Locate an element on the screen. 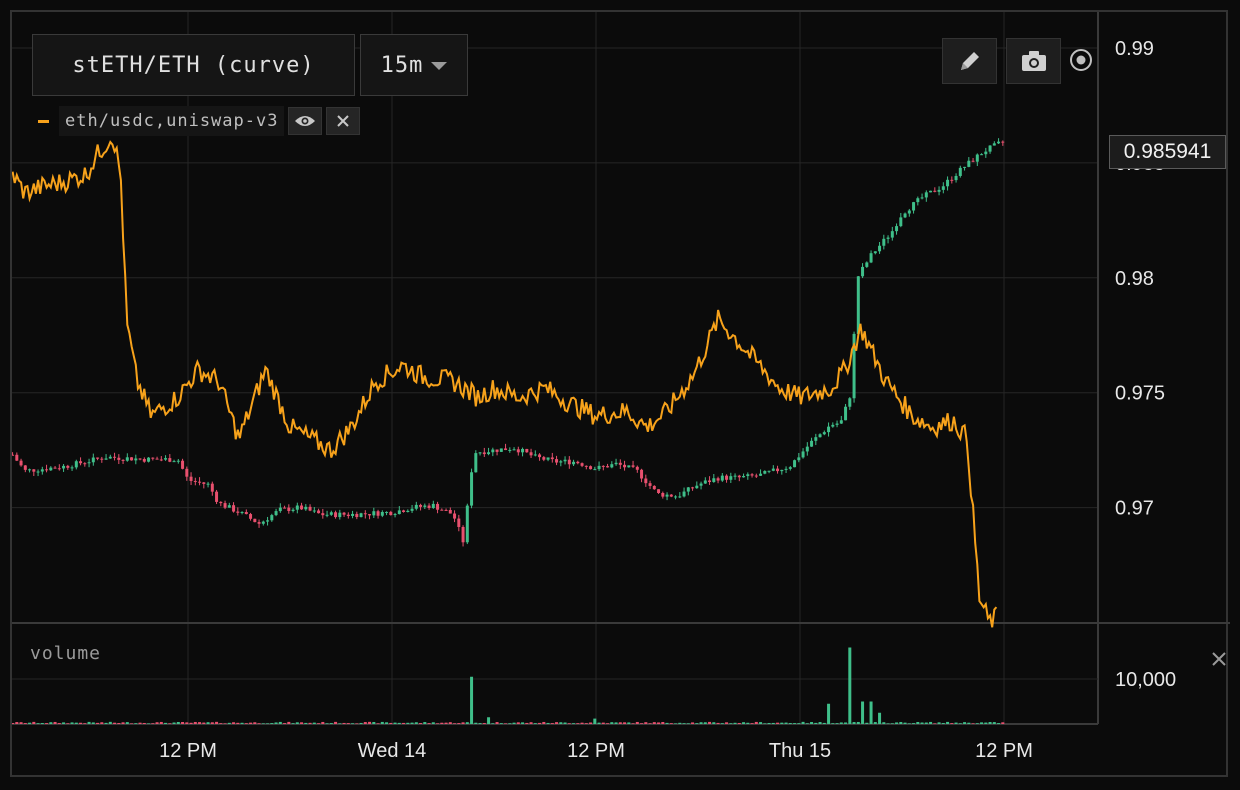 The width and height of the screenshot is (1240, 790). symbol-selector: stETH/ETH (curve) is located at coordinates (193, 65).